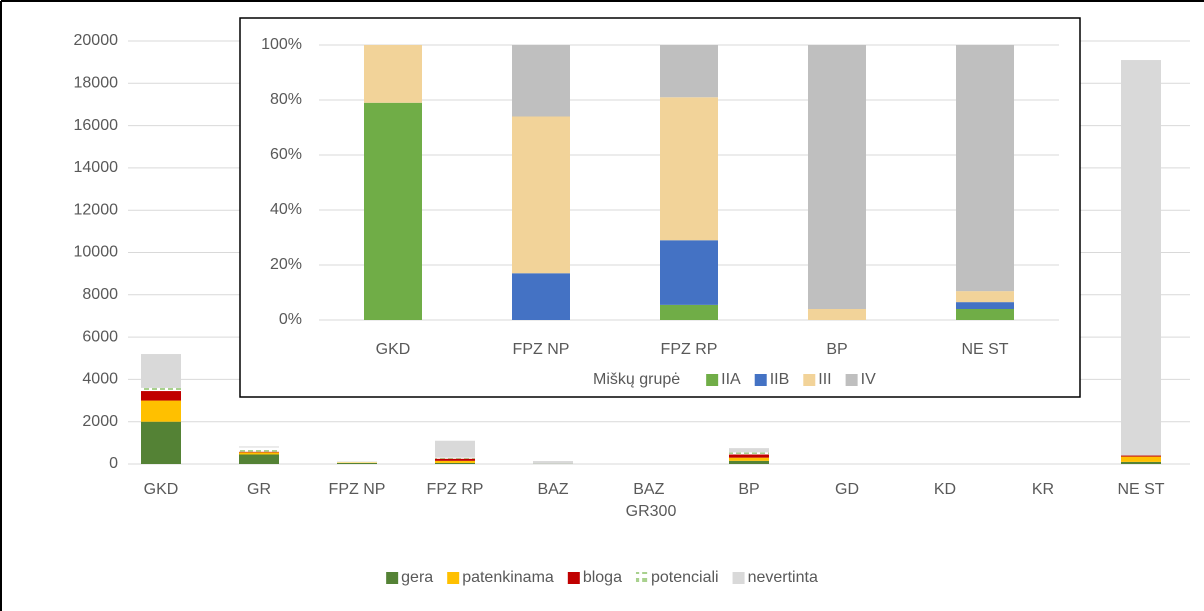 This screenshot has width=1204, height=611. What do you see at coordinates (651, 511) in the screenshot?
I see `x-tick-label-line: GR300` at bounding box center [651, 511].